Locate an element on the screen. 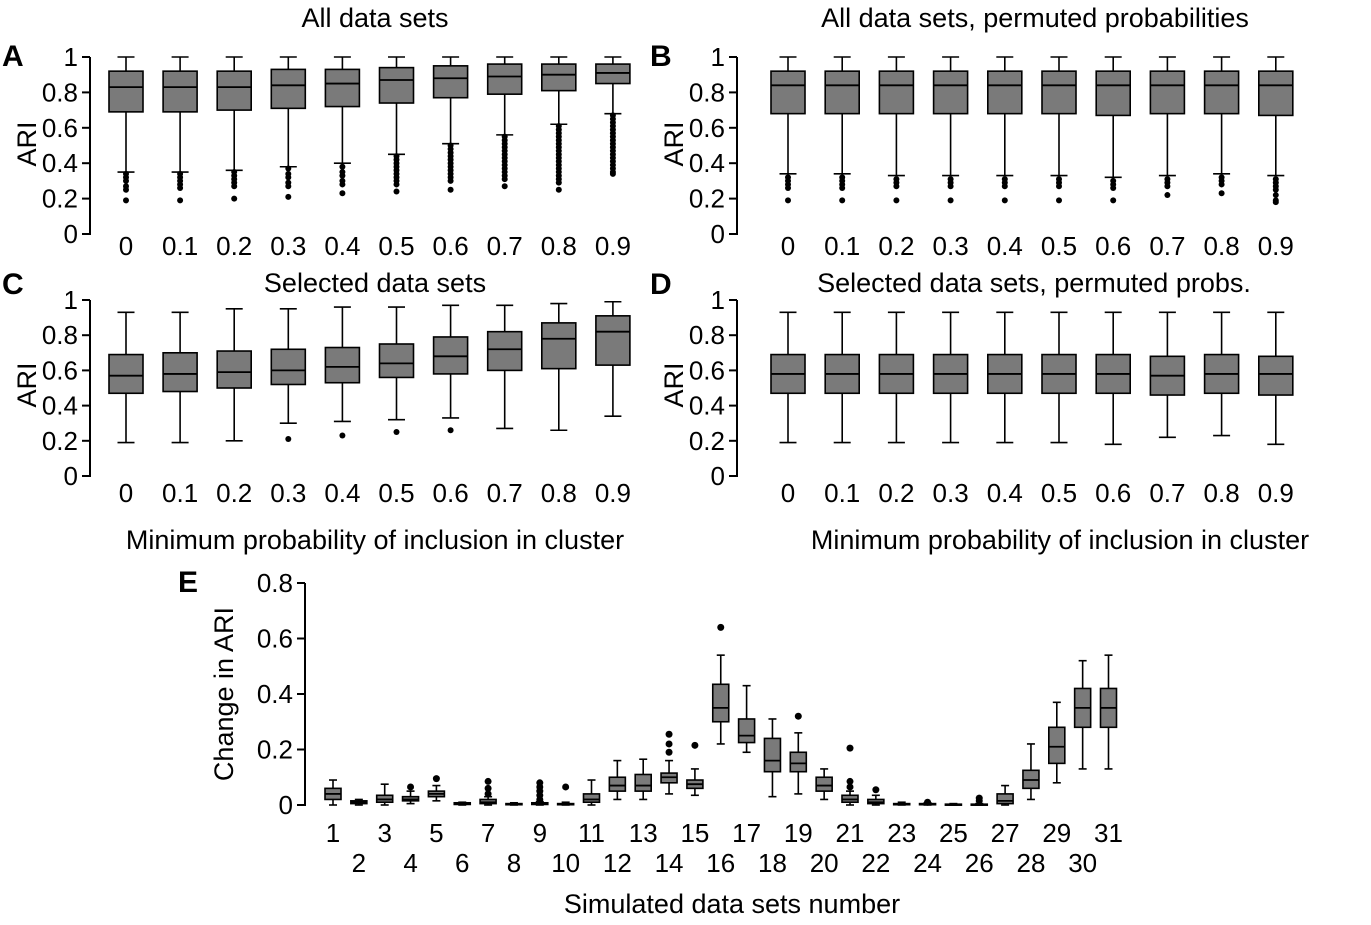  panel-e-ylabel: Change in ARI is located at coordinates (224, 694).